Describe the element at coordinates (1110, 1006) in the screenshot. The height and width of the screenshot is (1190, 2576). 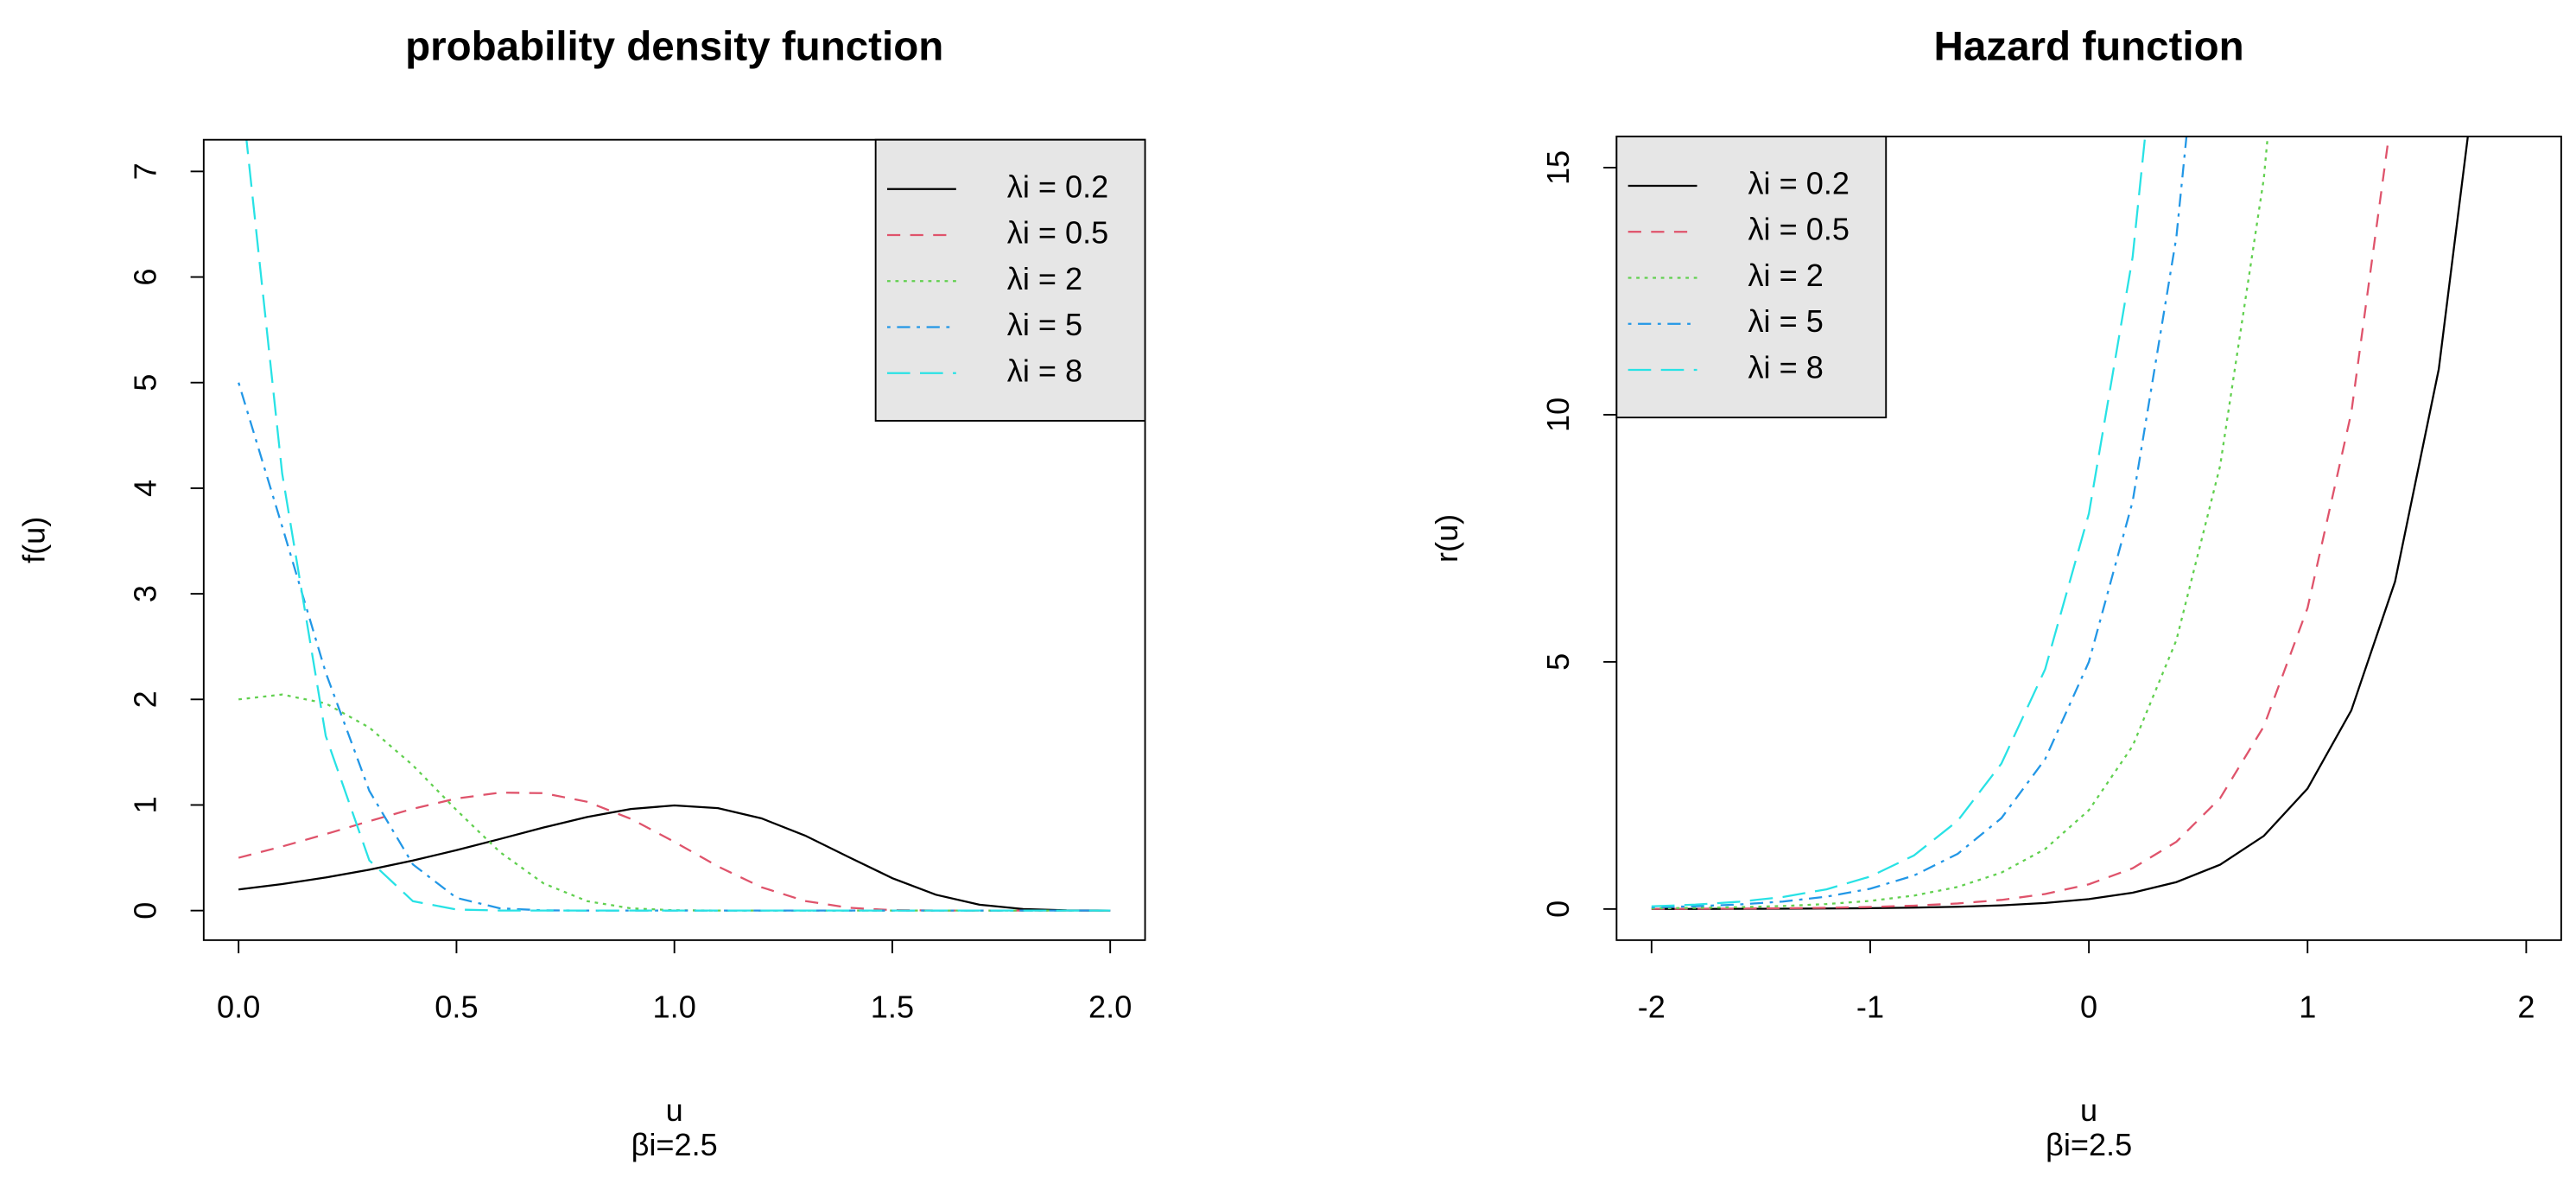
I see `x-tick-label: 2.0` at that location.